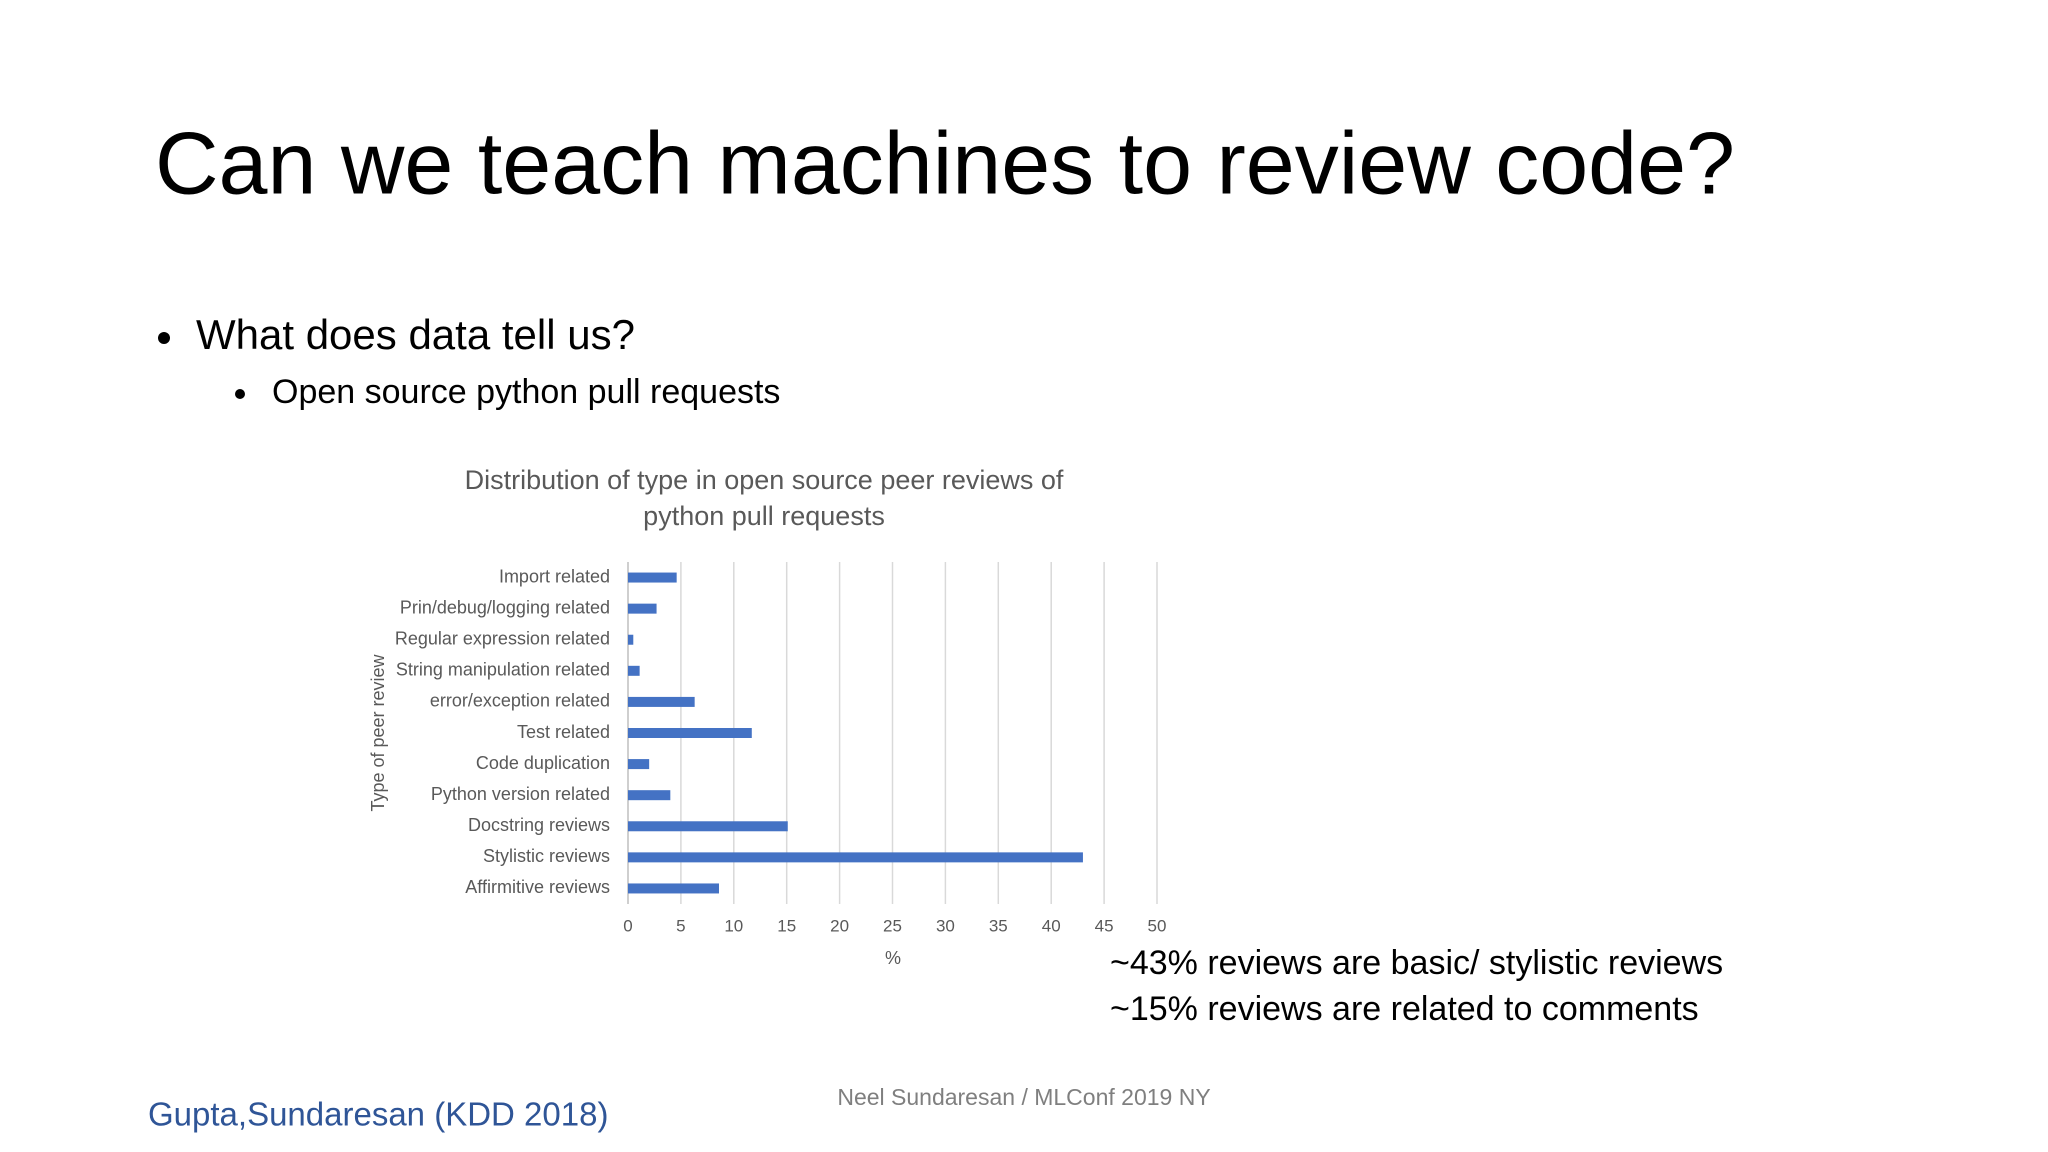 The image size is (2048, 1152). I want to click on y-tick-label: Docstring reviews, so click(539, 825).